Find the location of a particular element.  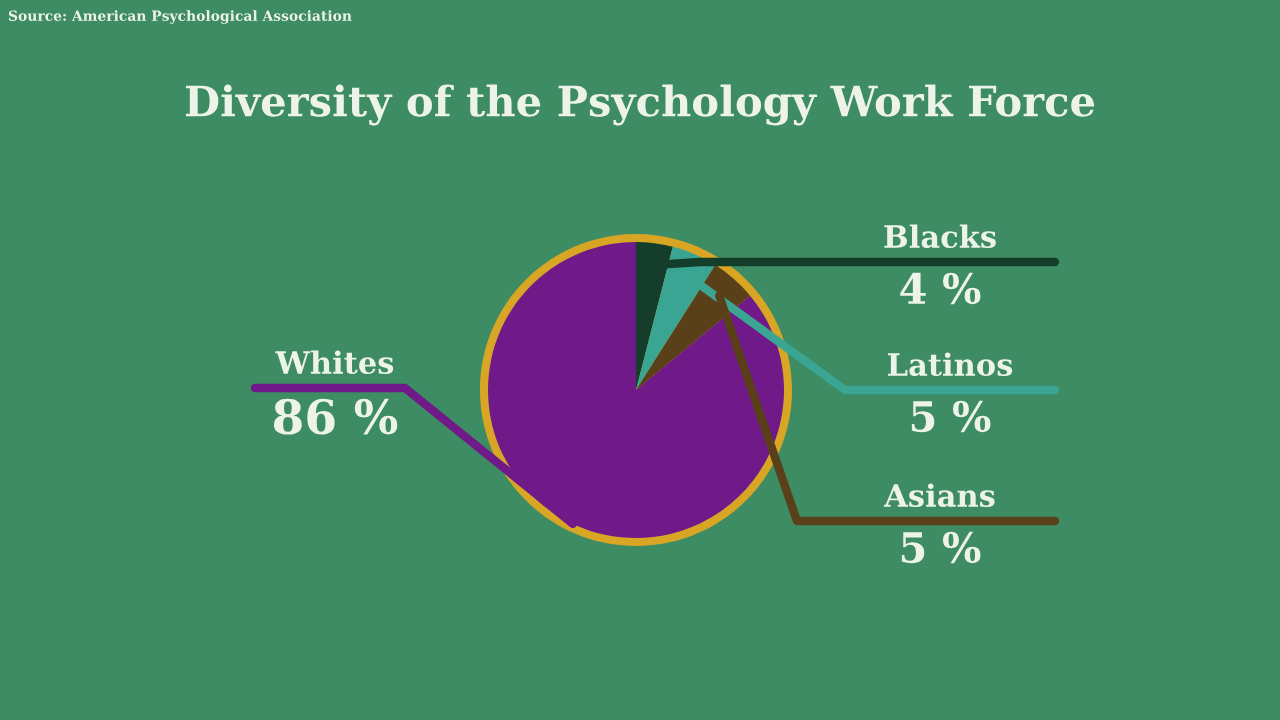

chart-title: Diversity of the Psychology Work Force is located at coordinates (640, 105).